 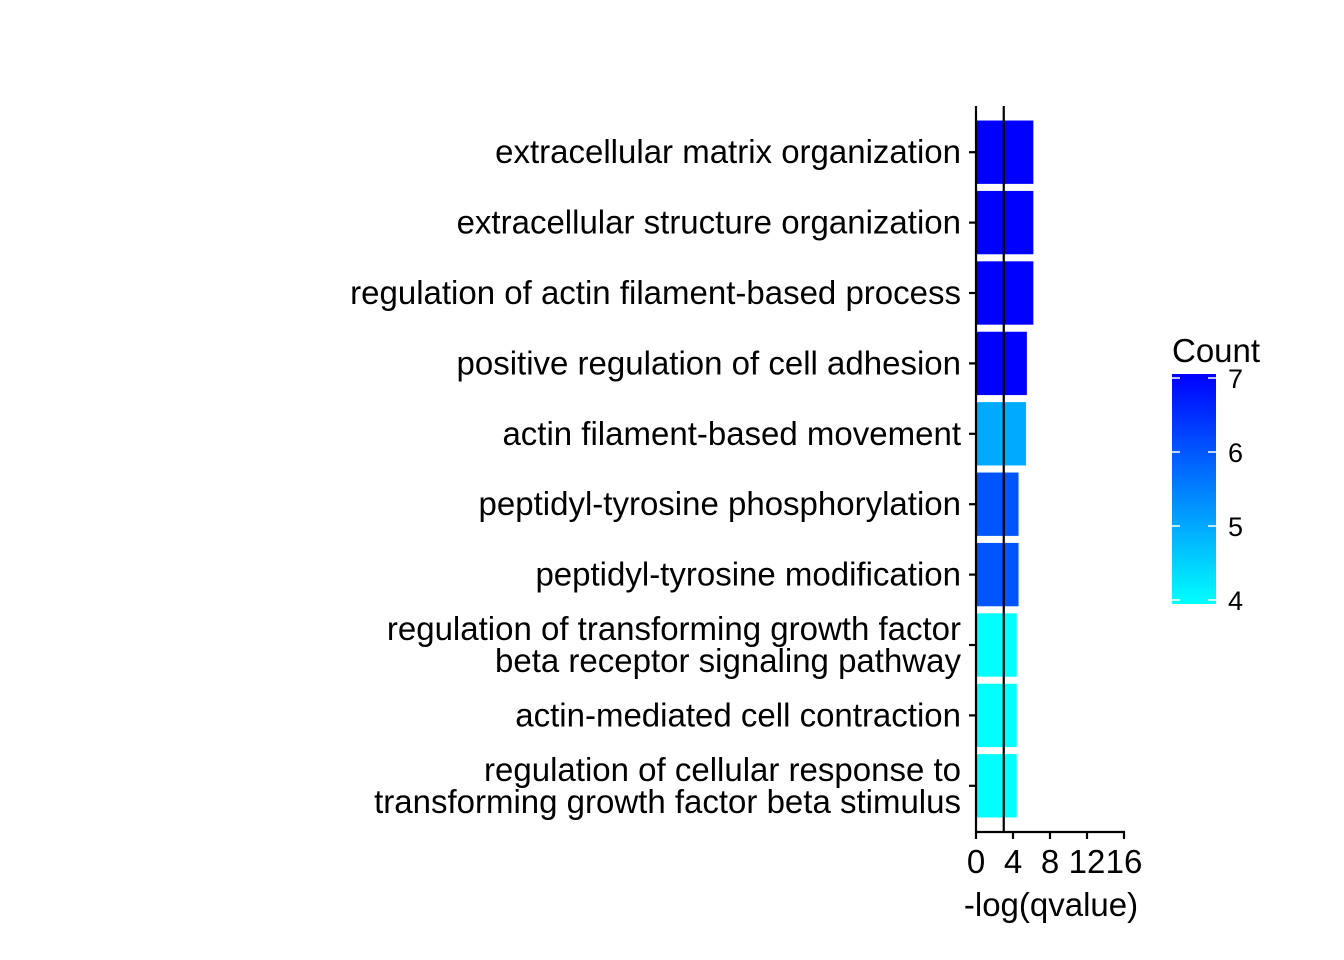 I want to click on bars-layer, so click(x=1005, y=469).